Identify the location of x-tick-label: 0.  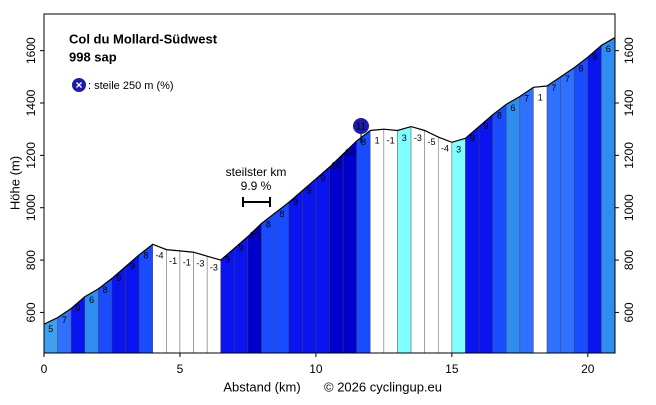
(44, 369).